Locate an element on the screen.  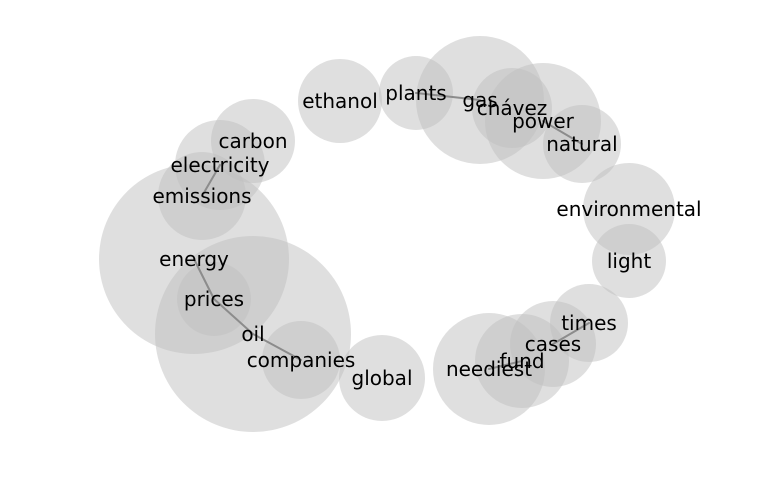
link-prices-oil is located at coordinates (233, 316).